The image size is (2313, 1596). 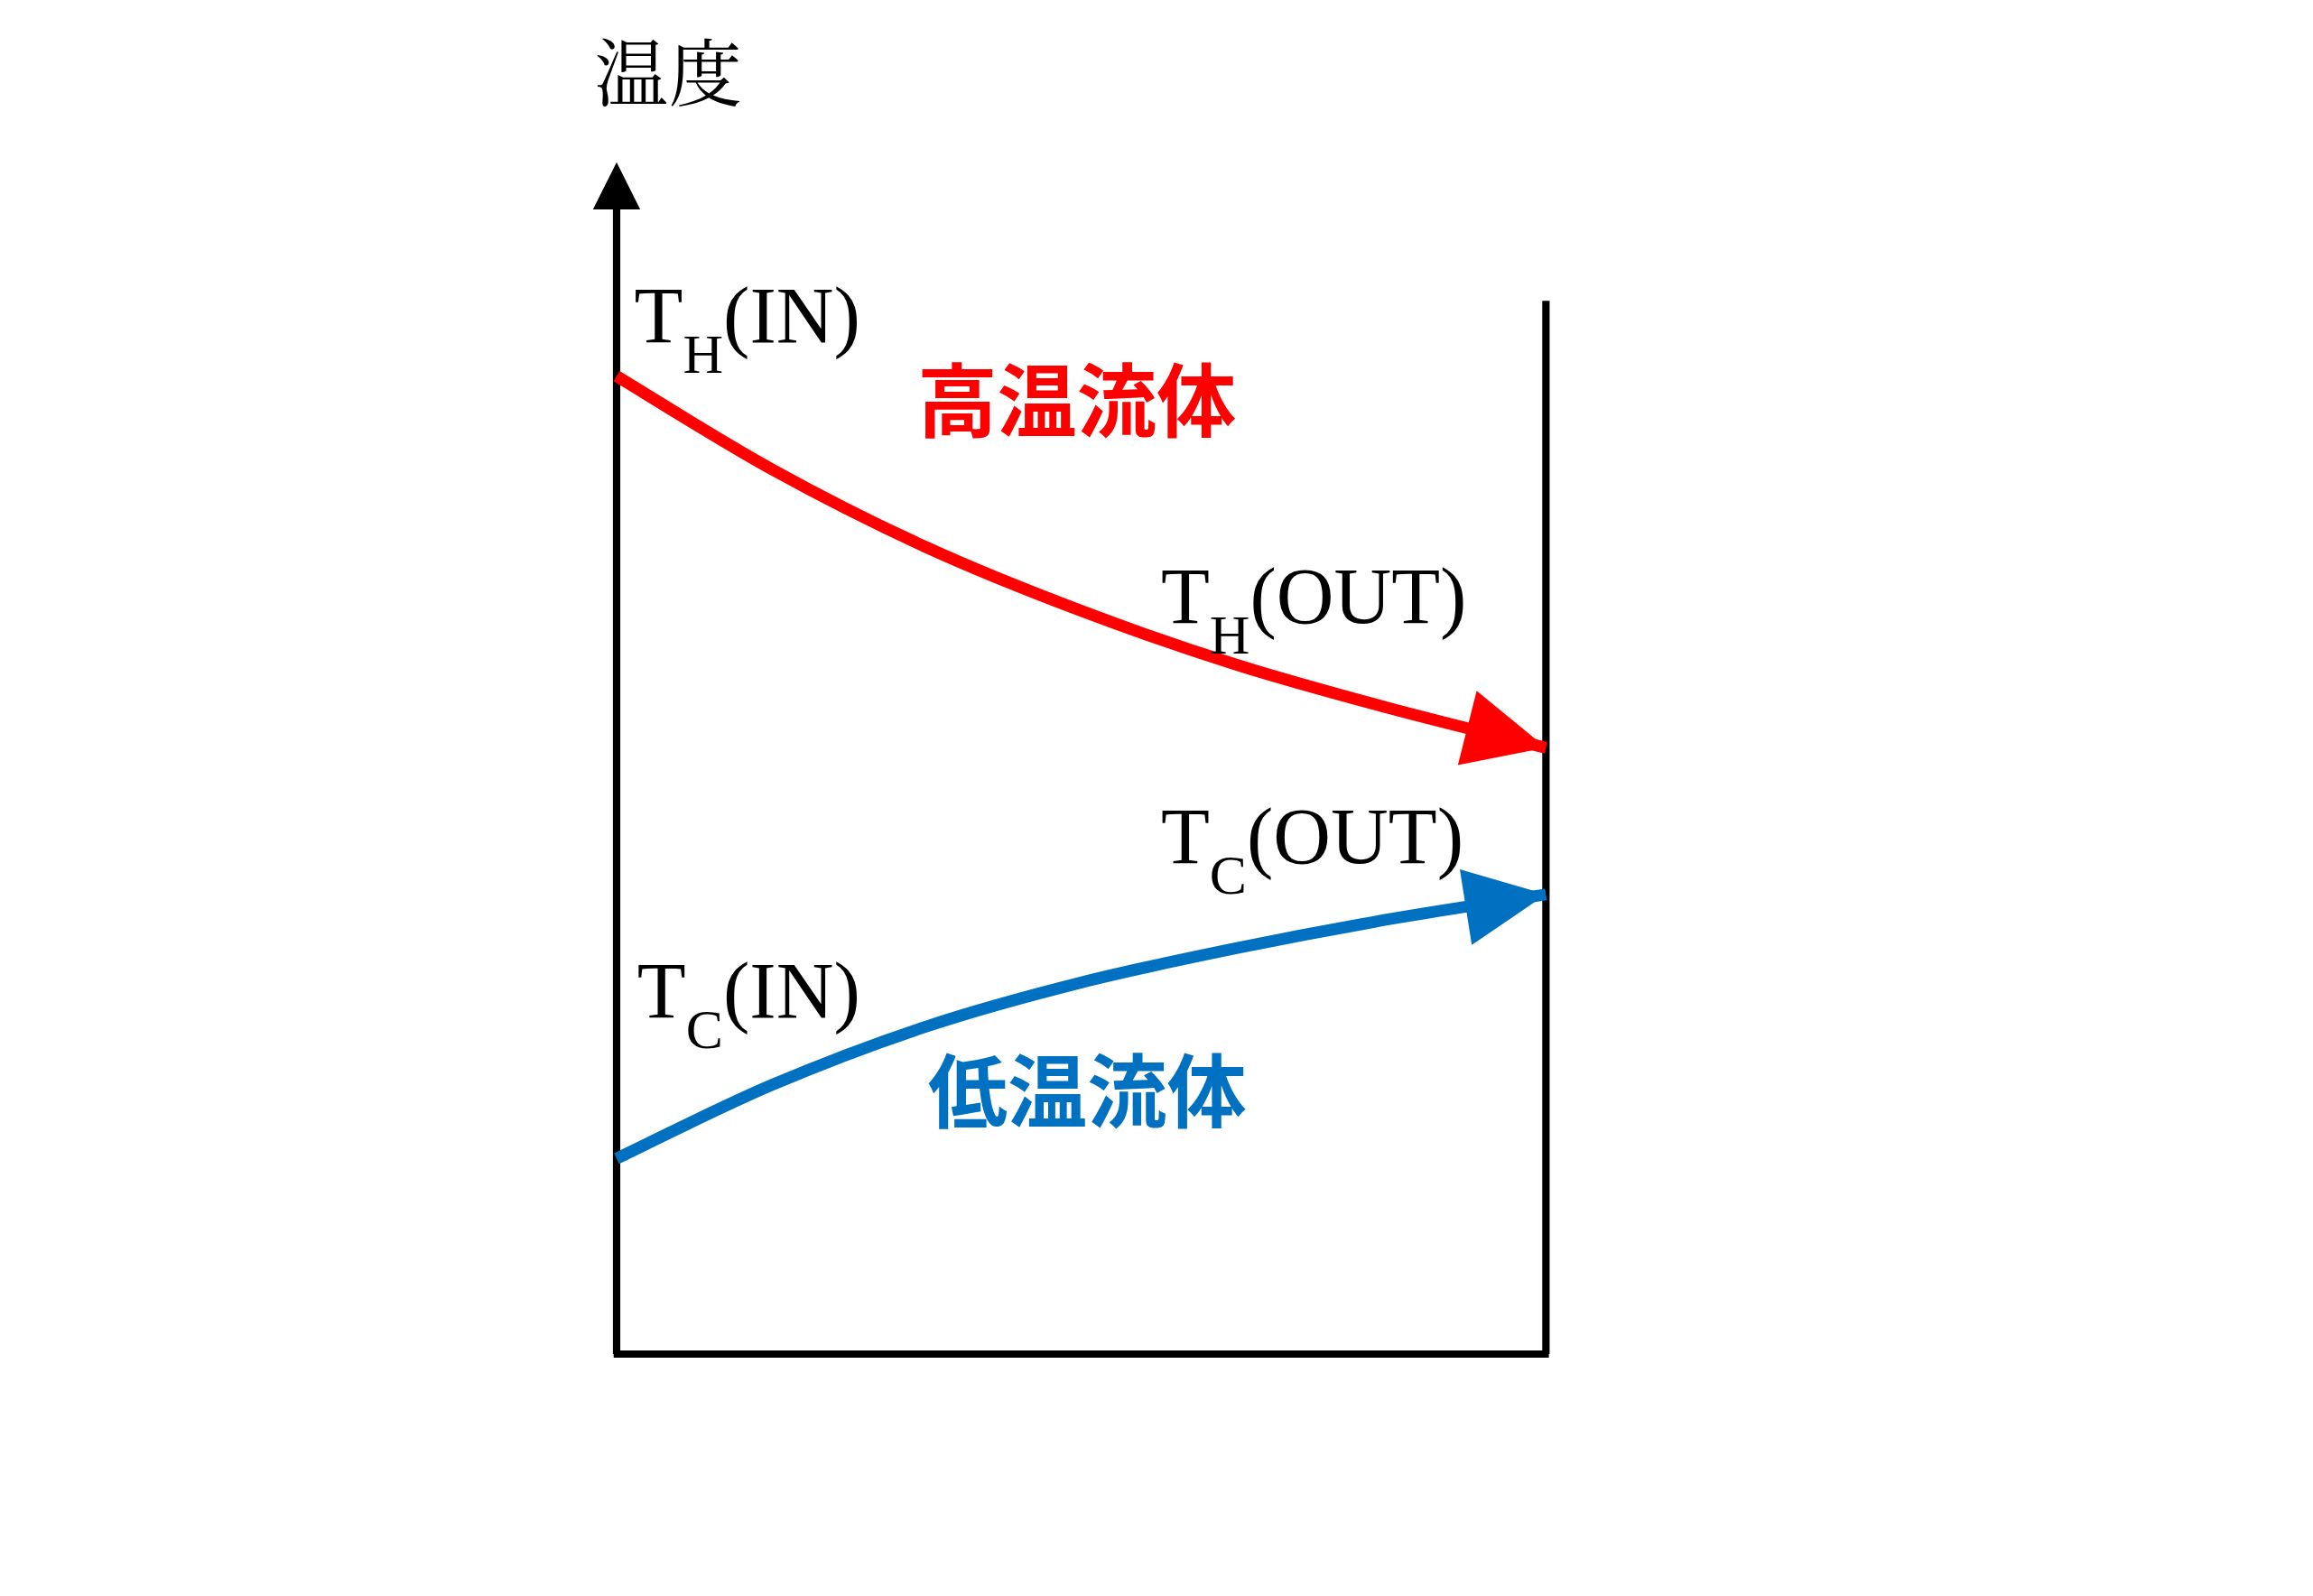 What do you see at coordinates (1313, 608) in the screenshot?
I see `annotation: T$_{H}$(OUT)` at bounding box center [1313, 608].